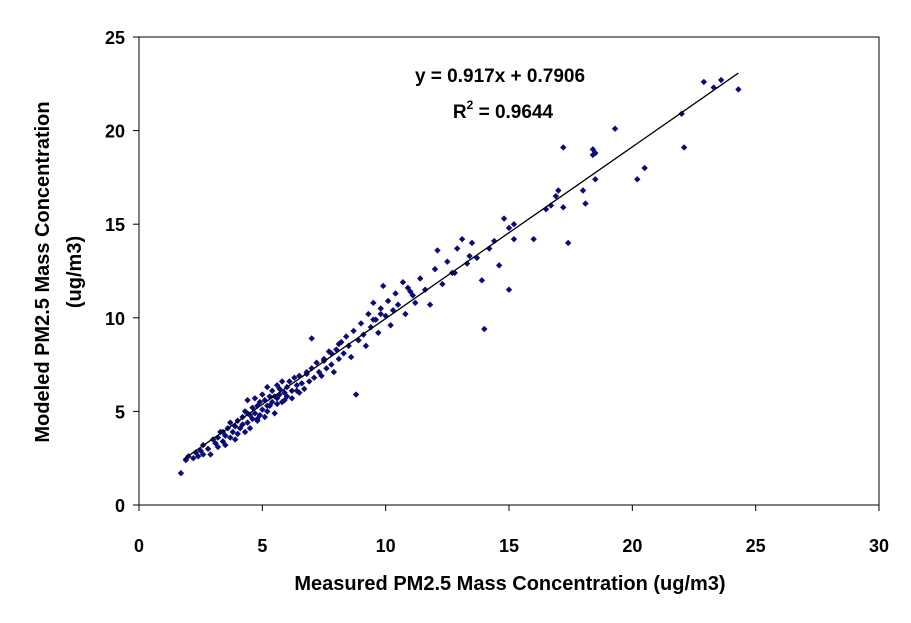 This screenshot has width=911, height=623. What do you see at coordinates (386, 546) in the screenshot?
I see `x-tick-label: 10` at bounding box center [386, 546].